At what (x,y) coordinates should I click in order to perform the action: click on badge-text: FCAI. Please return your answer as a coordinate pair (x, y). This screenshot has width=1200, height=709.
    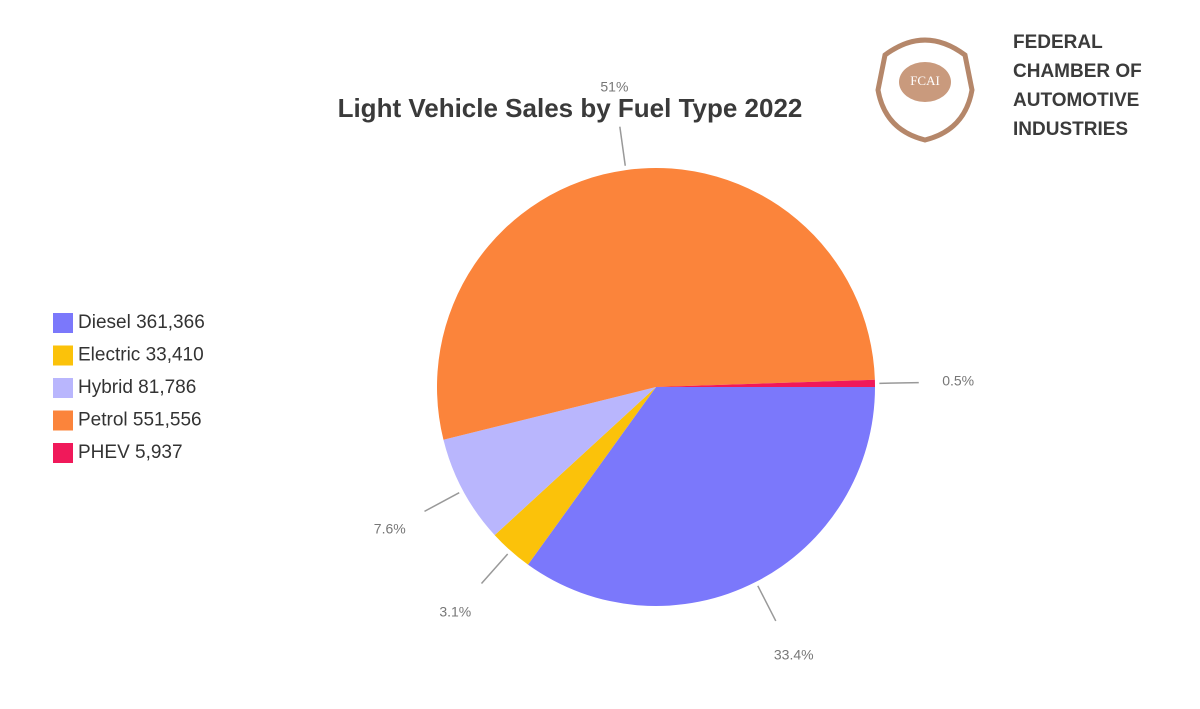
    Looking at the image, I should click on (925, 80).